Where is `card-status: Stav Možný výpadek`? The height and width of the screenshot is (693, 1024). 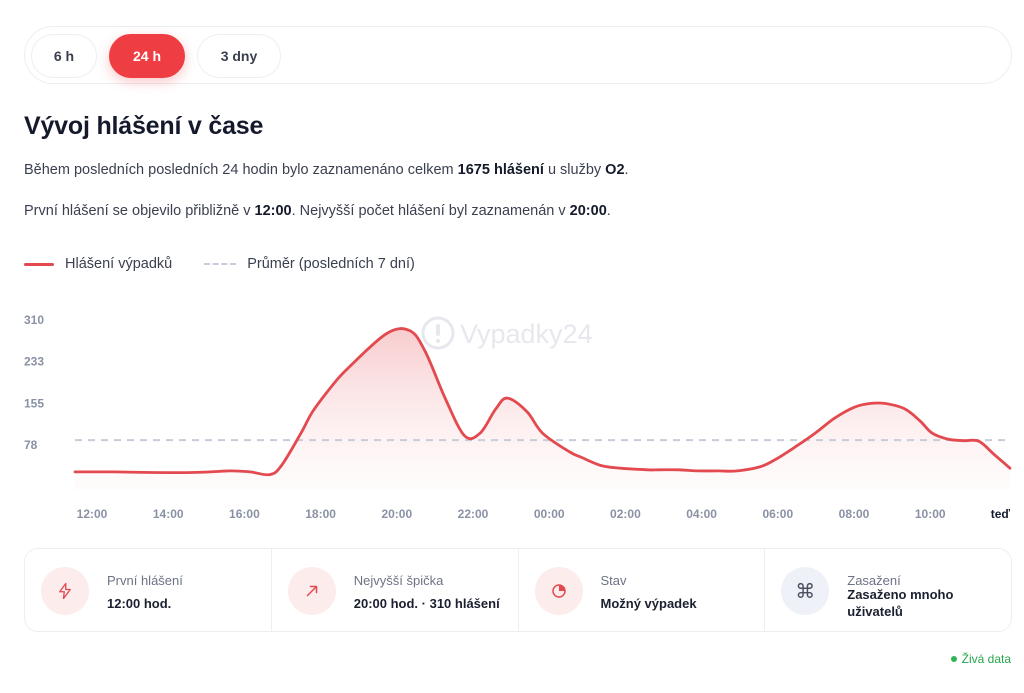
card-status: Stav Možný výpadek is located at coordinates (642, 590).